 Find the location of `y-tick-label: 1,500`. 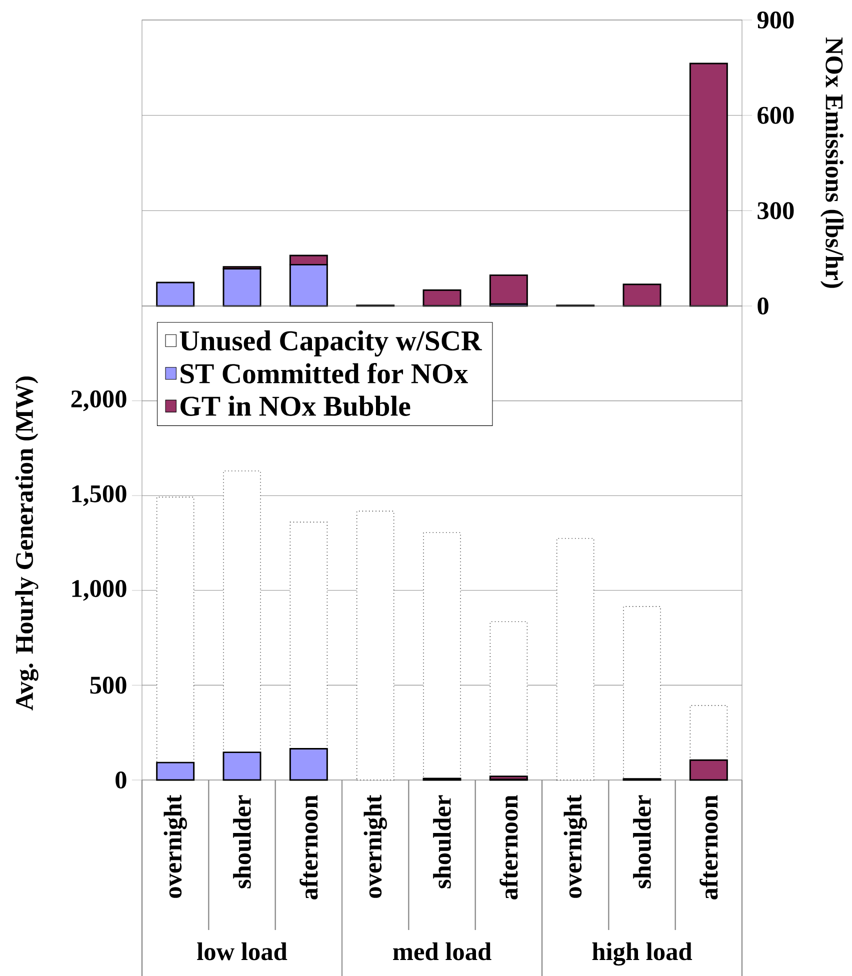

y-tick-label: 1,500 is located at coordinates (99, 495).